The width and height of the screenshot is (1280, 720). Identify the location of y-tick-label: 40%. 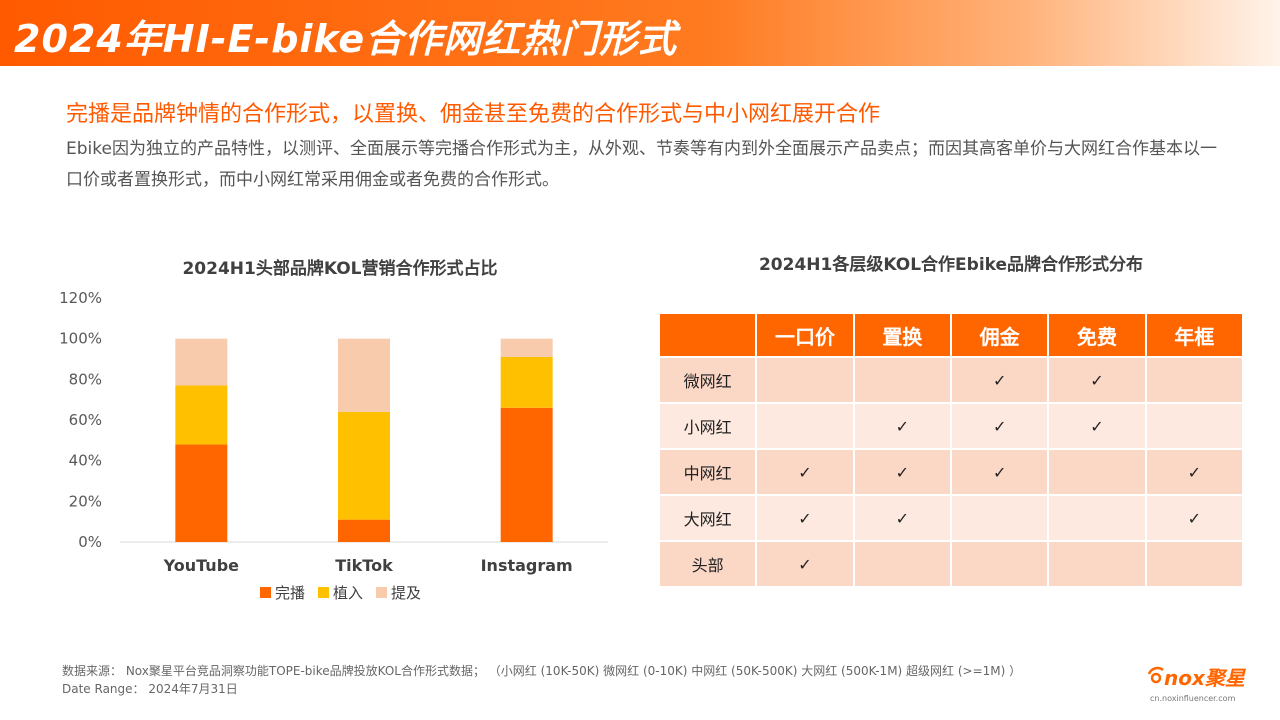
(85, 461).